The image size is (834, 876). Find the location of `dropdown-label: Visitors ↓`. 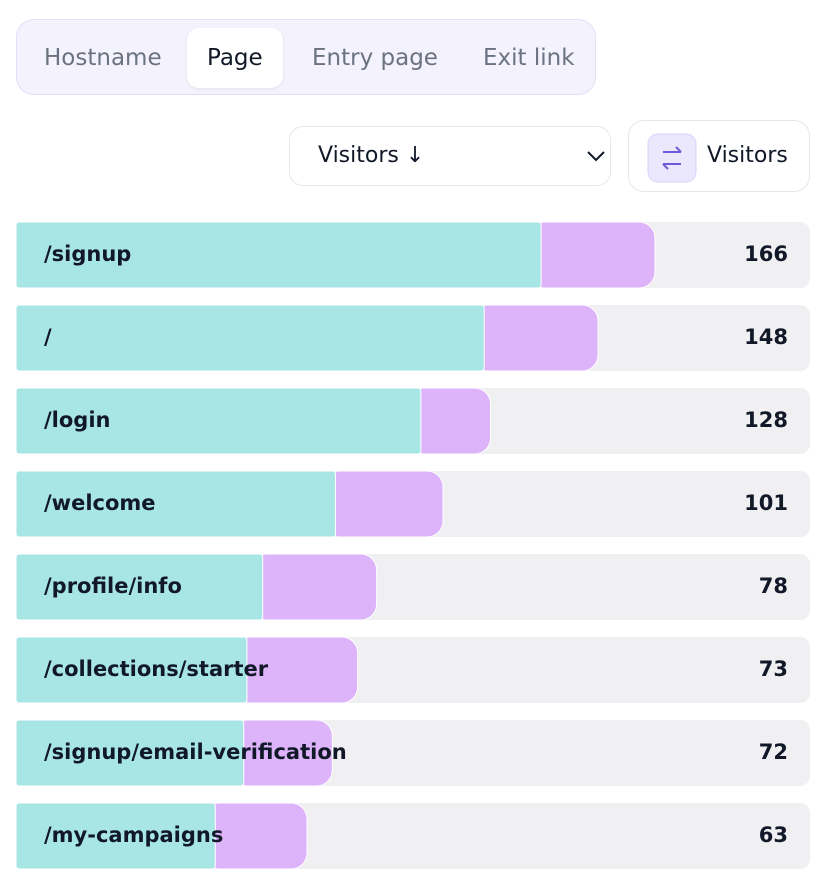

dropdown-label: Visitors ↓ is located at coordinates (371, 155).